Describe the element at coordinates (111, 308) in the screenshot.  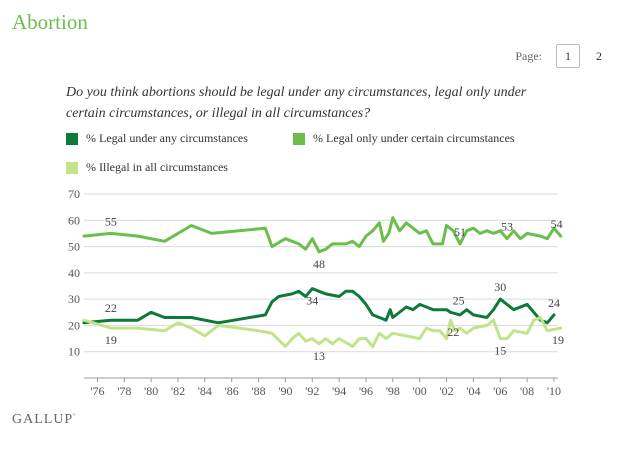
I see `data-label-legal-any-0: 22` at that location.